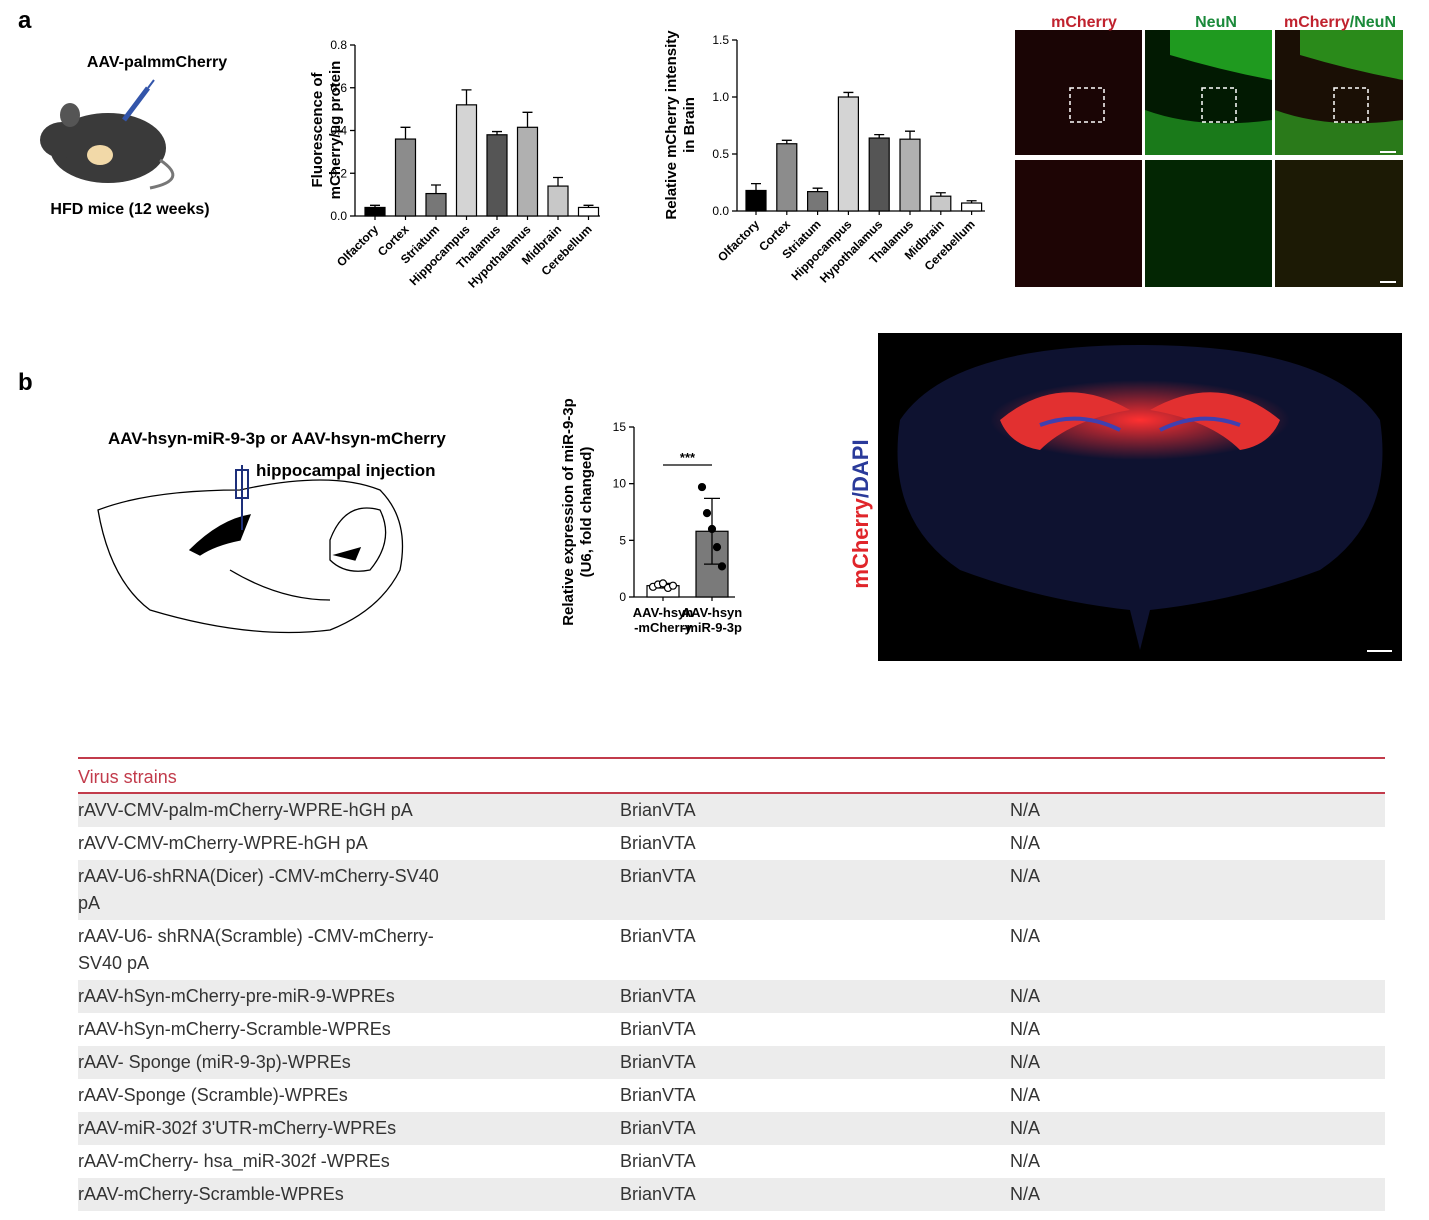 The image size is (1429, 1220). I want to click on y-axis-label: Relative mCherry intensityin Brain, so click(680, 125).